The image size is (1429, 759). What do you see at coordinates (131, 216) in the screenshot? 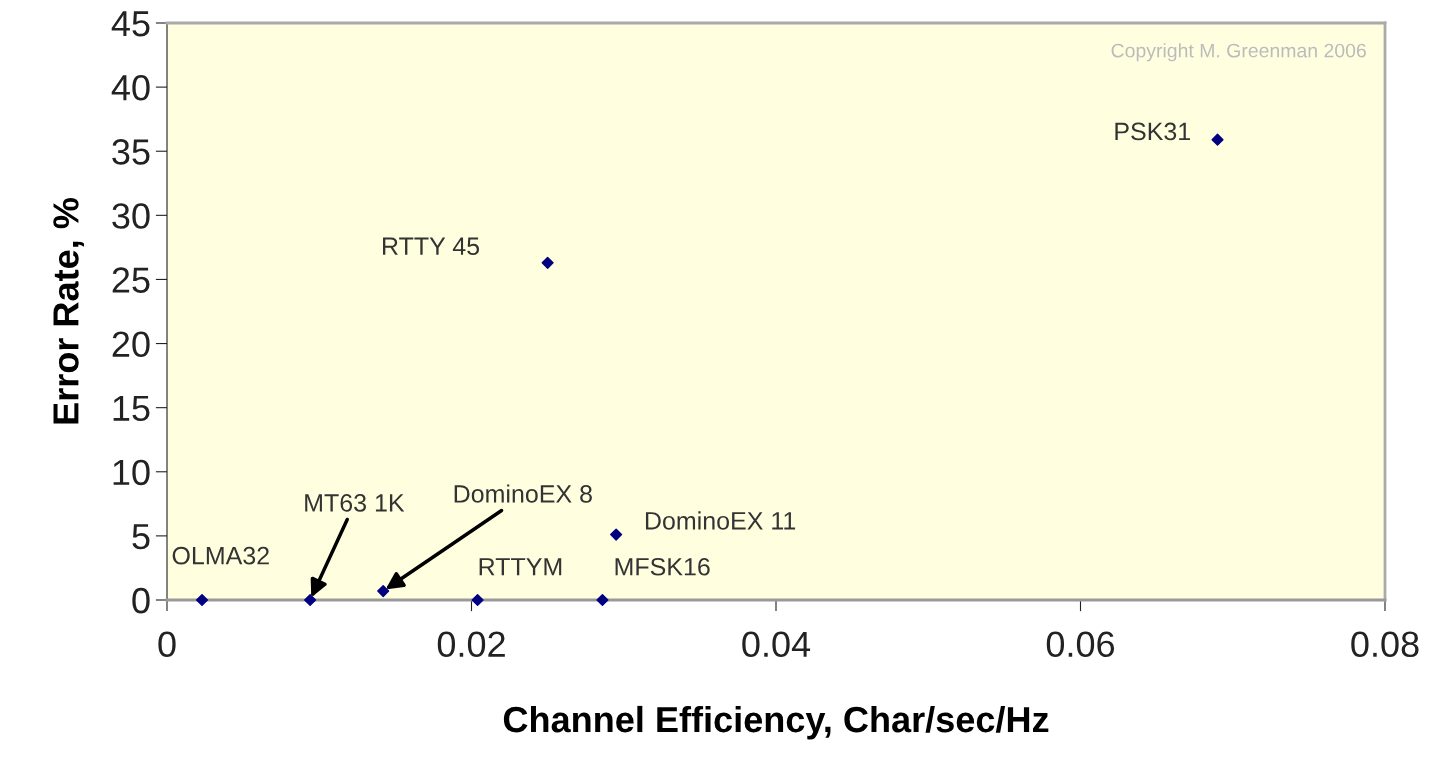
I see `y-tick-label: 30` at bounding box center [131, 216].